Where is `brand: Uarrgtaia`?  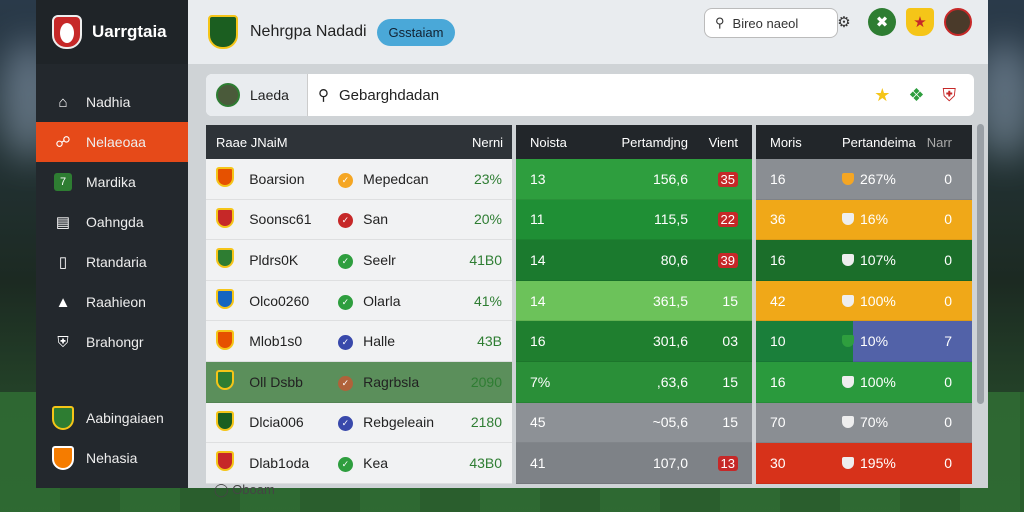
brand: Uarrgtaia is located at coordinates (112, 32).